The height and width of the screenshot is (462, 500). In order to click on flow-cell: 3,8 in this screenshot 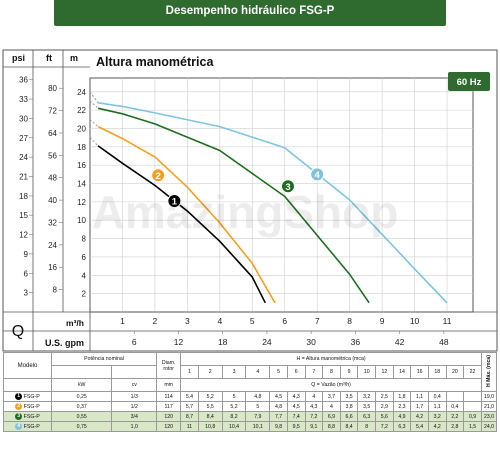, I will do `click(349, 406)`.